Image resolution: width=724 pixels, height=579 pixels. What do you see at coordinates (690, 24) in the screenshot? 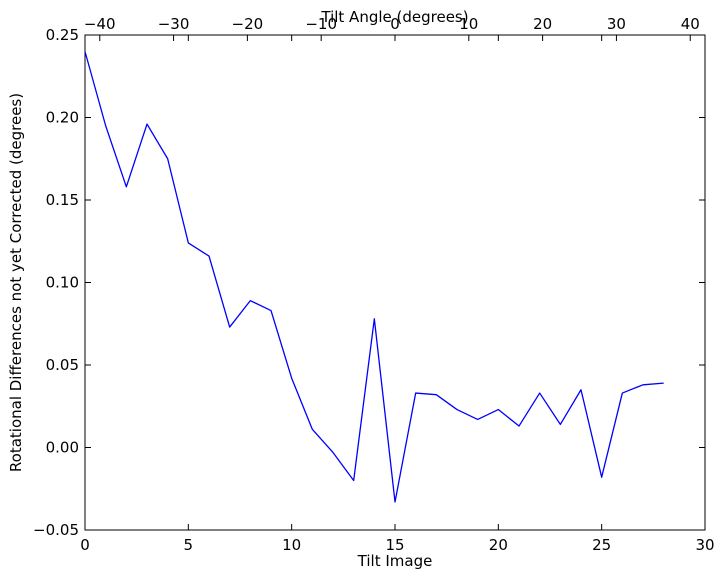
I see `top-x-tick-label: 40` at bounding box center [690, 24].